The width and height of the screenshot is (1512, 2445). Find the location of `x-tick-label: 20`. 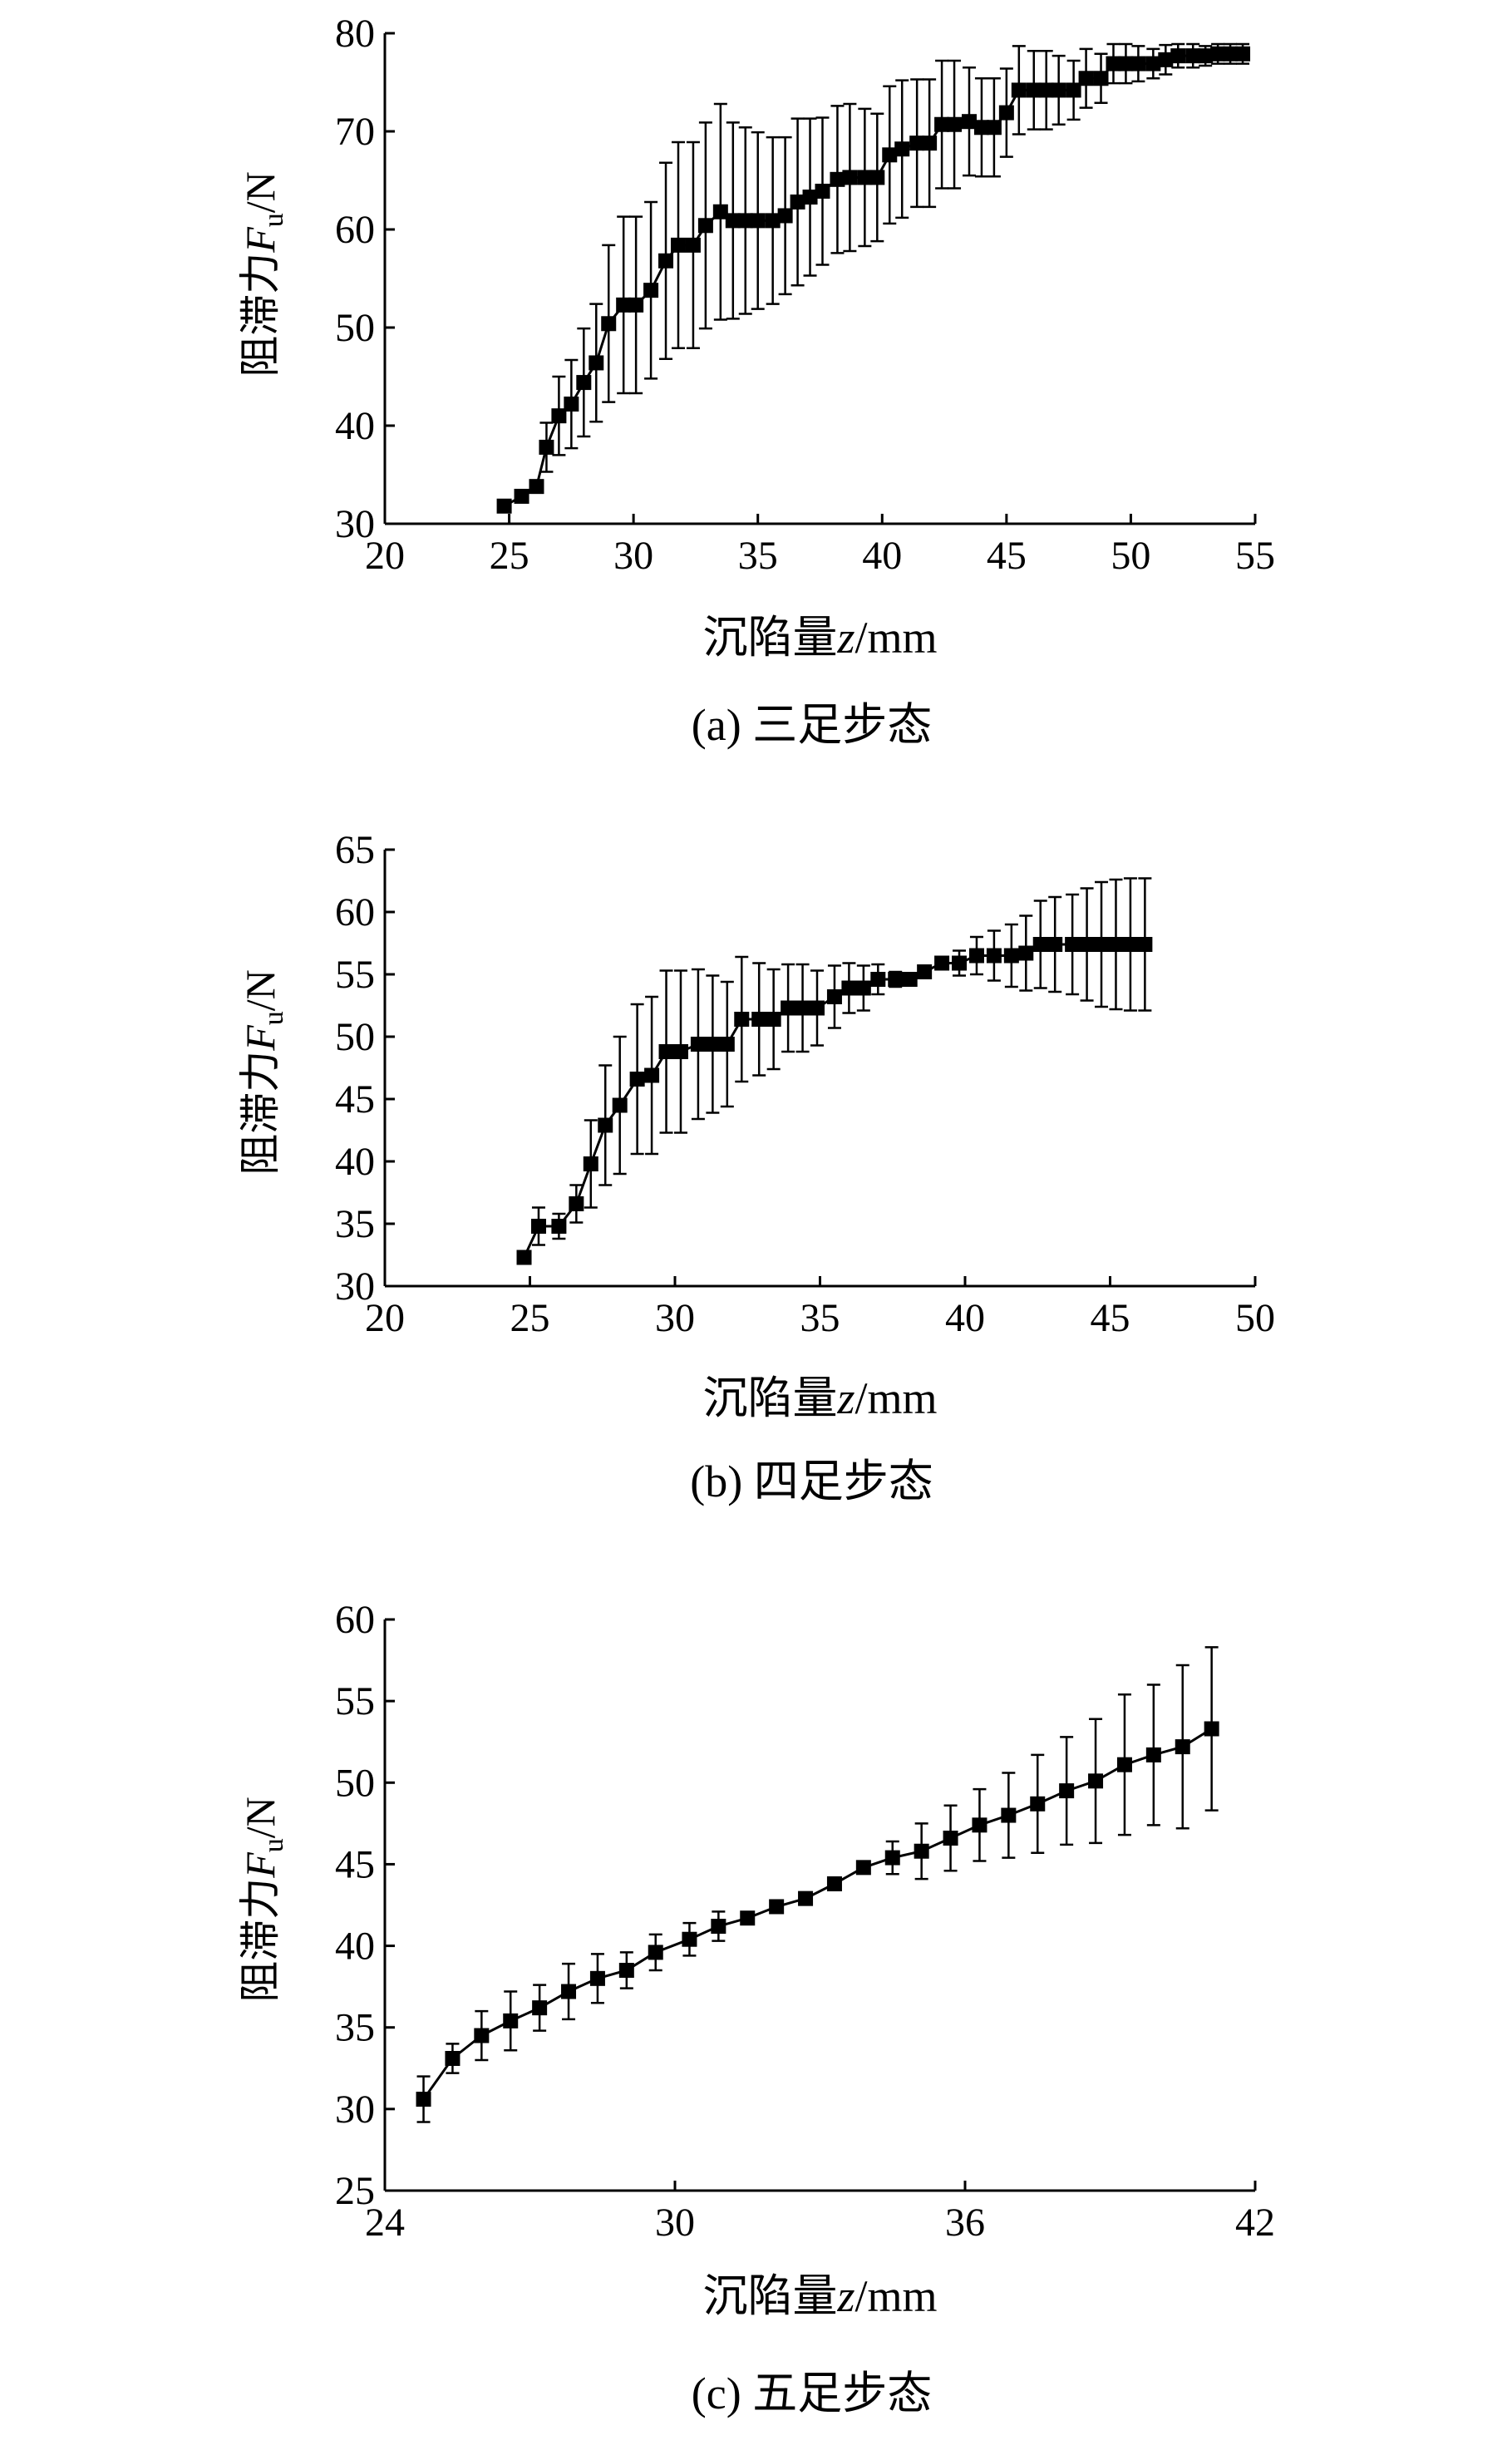

x-tick-label: 20 is located at coordinates (385, 1318).